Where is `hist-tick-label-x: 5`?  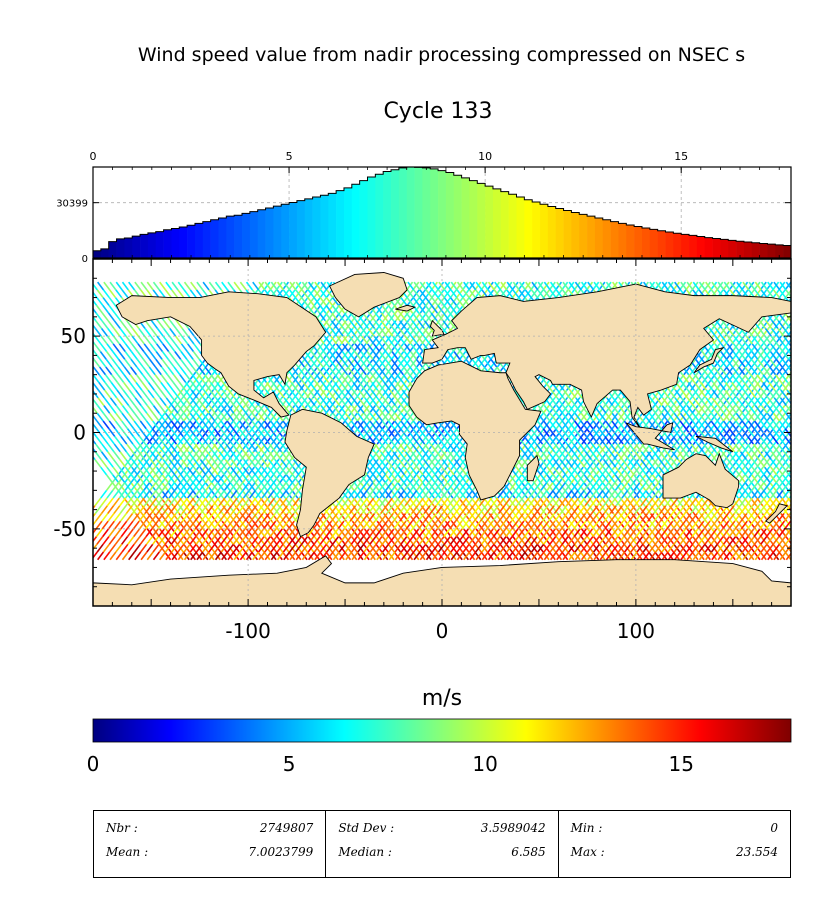
hist-tick-label-x: 5 is located at coordinates (289, 156).